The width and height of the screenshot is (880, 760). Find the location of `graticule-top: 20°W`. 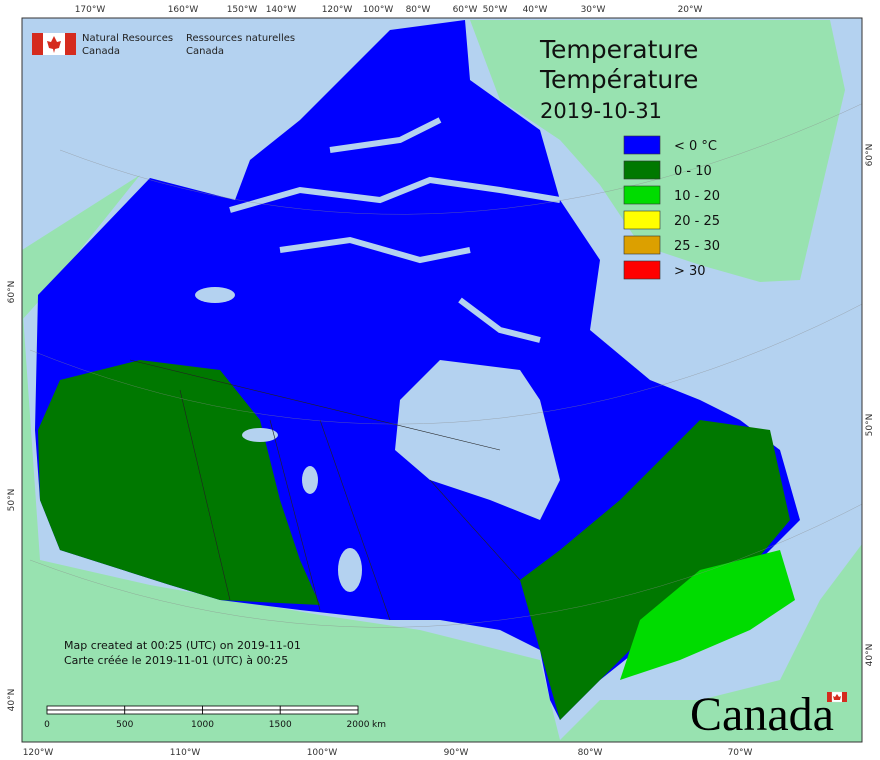

graticule-top: 20°W is located at coordinates (690, 10).